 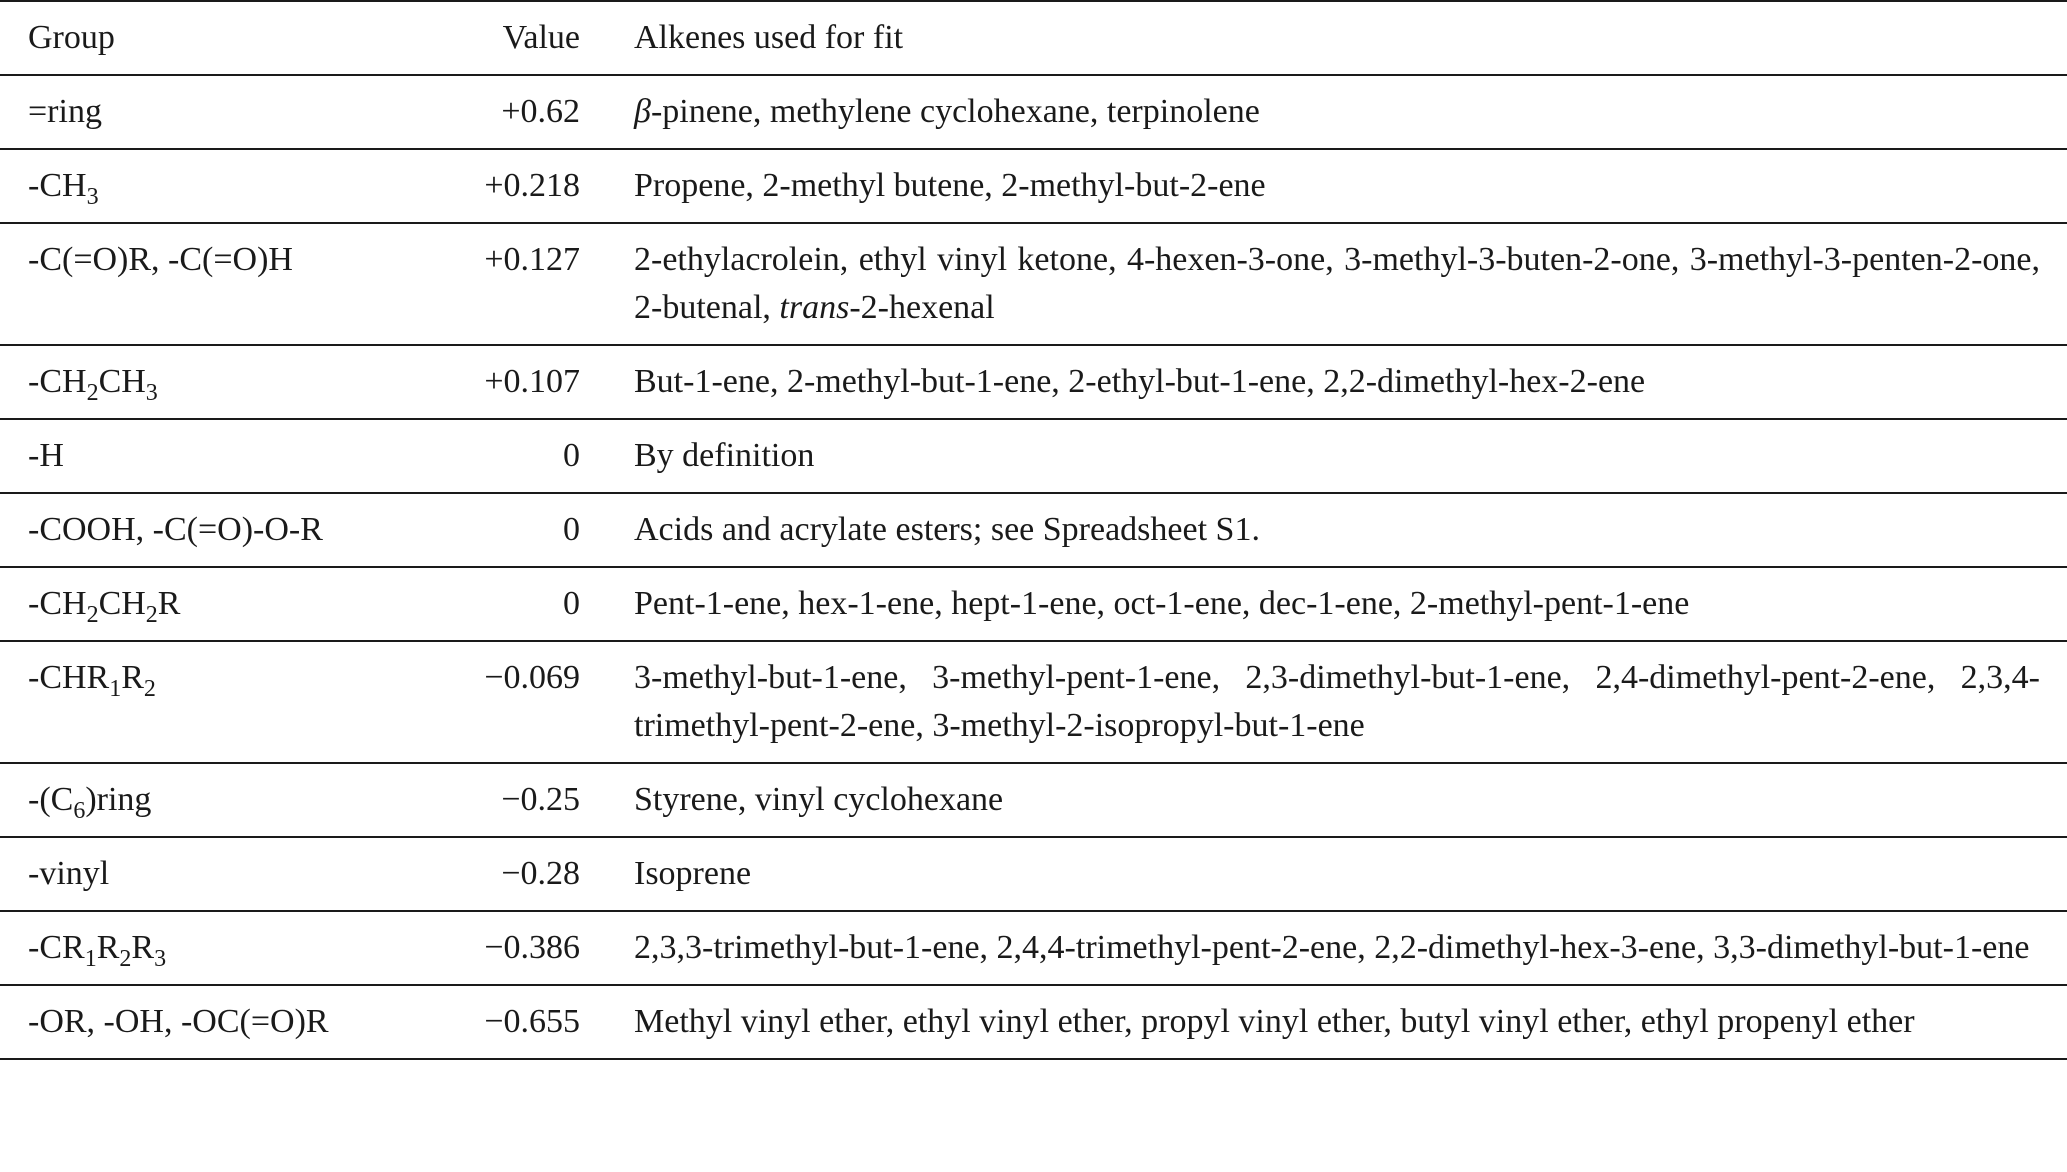 I want to click on value-cell: −0.655, so click(x=532, y=1021).